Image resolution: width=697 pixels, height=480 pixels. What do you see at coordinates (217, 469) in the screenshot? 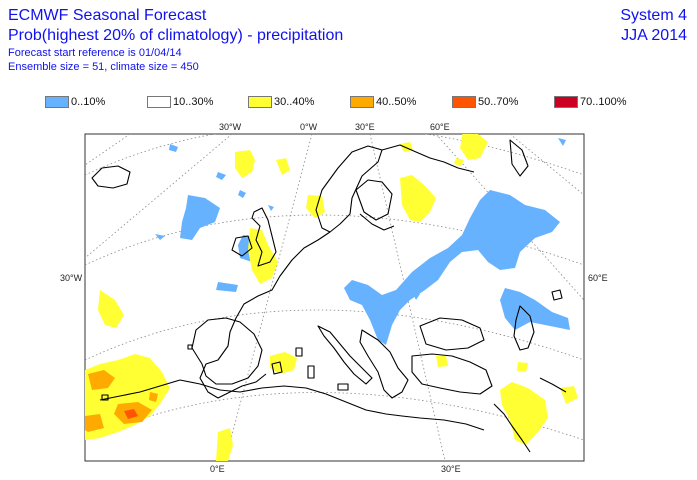
I see `bottom-lon-label-1: 0°E` at bounding box center [217, 469].